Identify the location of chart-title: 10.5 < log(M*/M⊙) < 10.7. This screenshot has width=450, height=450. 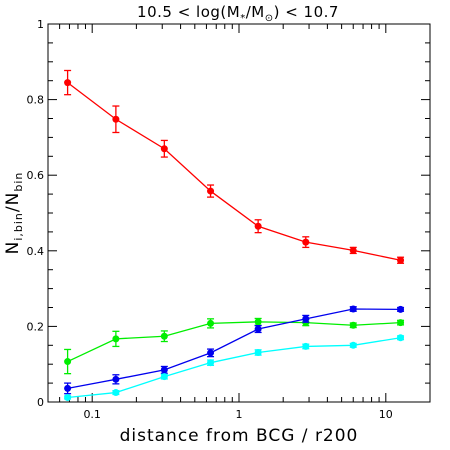
(238, 13).